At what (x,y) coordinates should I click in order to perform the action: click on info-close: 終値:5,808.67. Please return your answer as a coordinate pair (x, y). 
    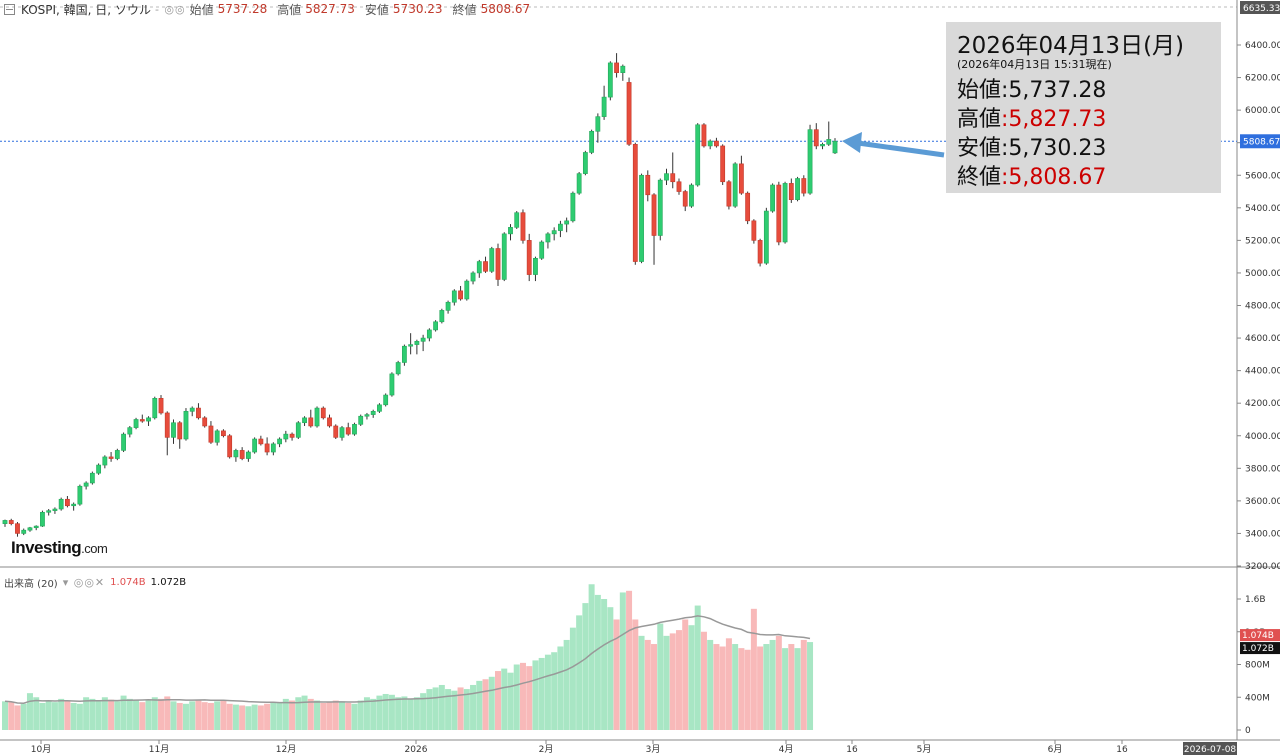
    Looking at the image, I should click on (1032, 177).